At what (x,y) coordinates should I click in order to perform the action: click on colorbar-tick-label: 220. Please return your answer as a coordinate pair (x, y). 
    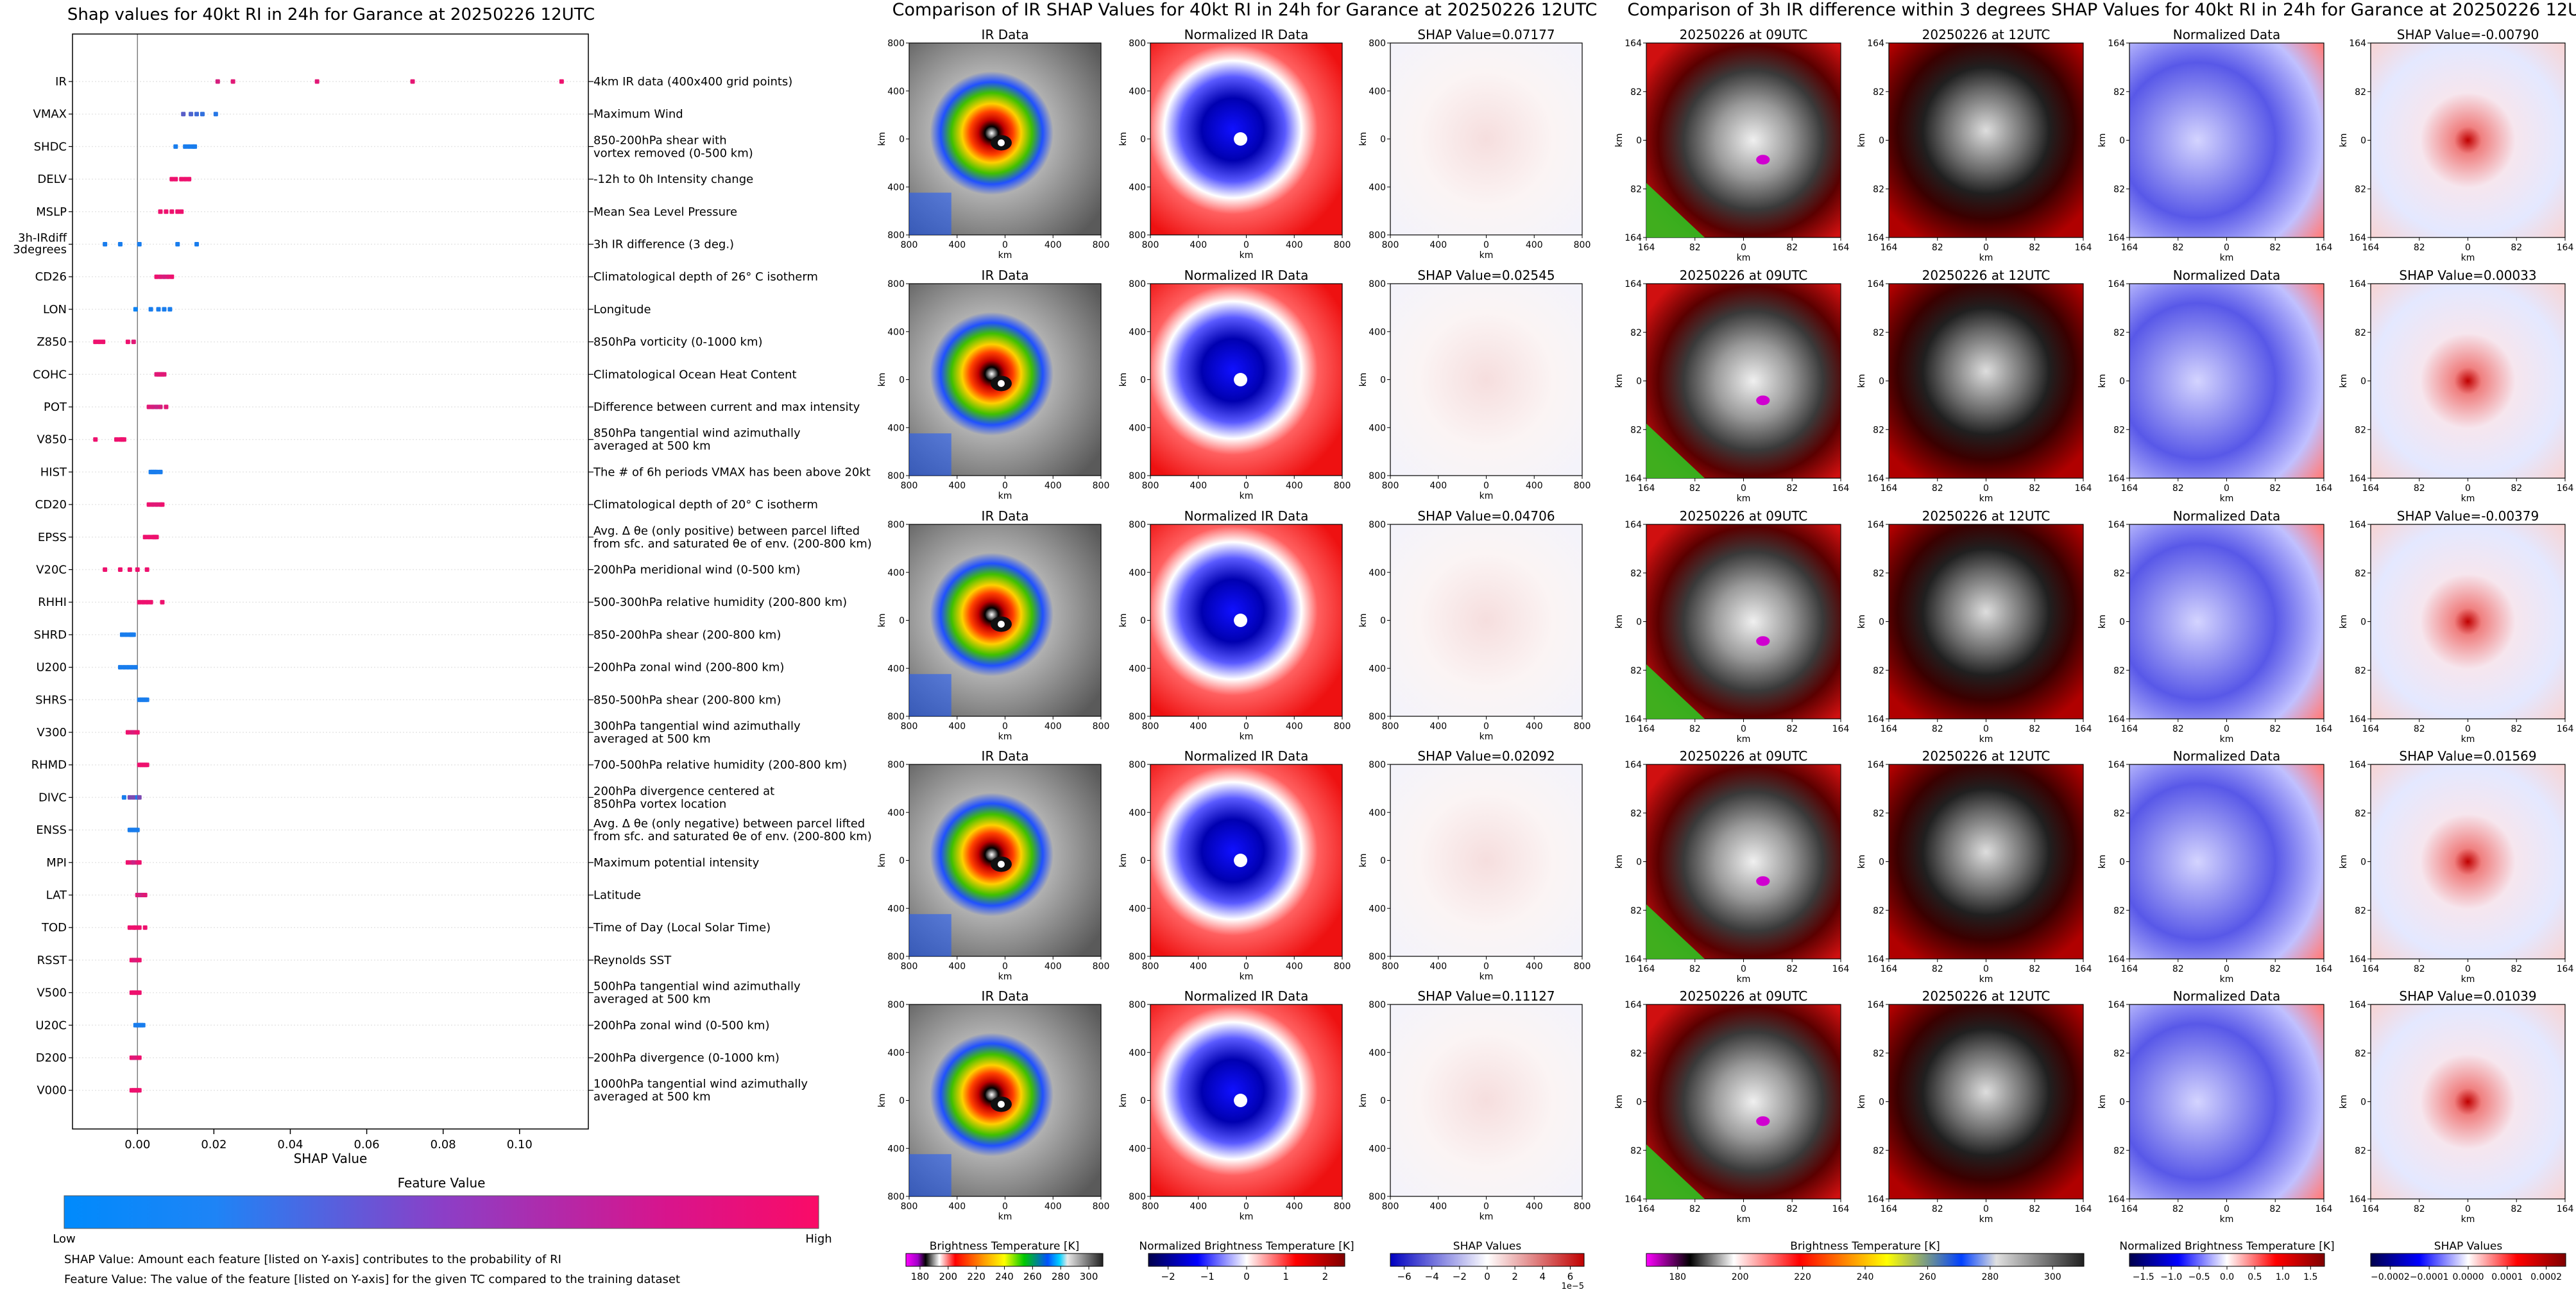
    Looking at the image, I should click on (1802, 1277).